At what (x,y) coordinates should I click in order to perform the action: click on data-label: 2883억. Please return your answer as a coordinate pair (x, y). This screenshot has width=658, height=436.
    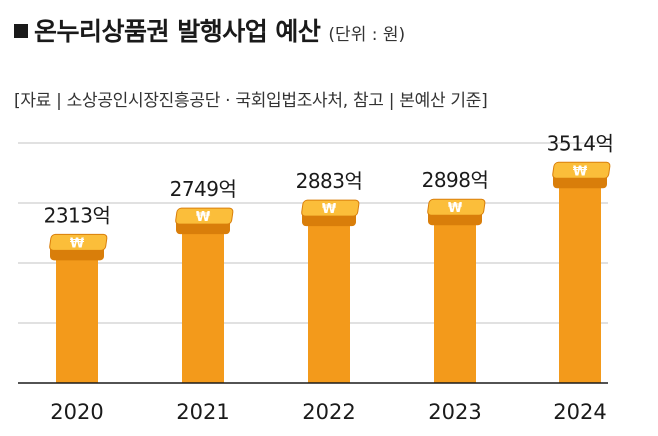
    Looking at the image, I should click on (329, 181).